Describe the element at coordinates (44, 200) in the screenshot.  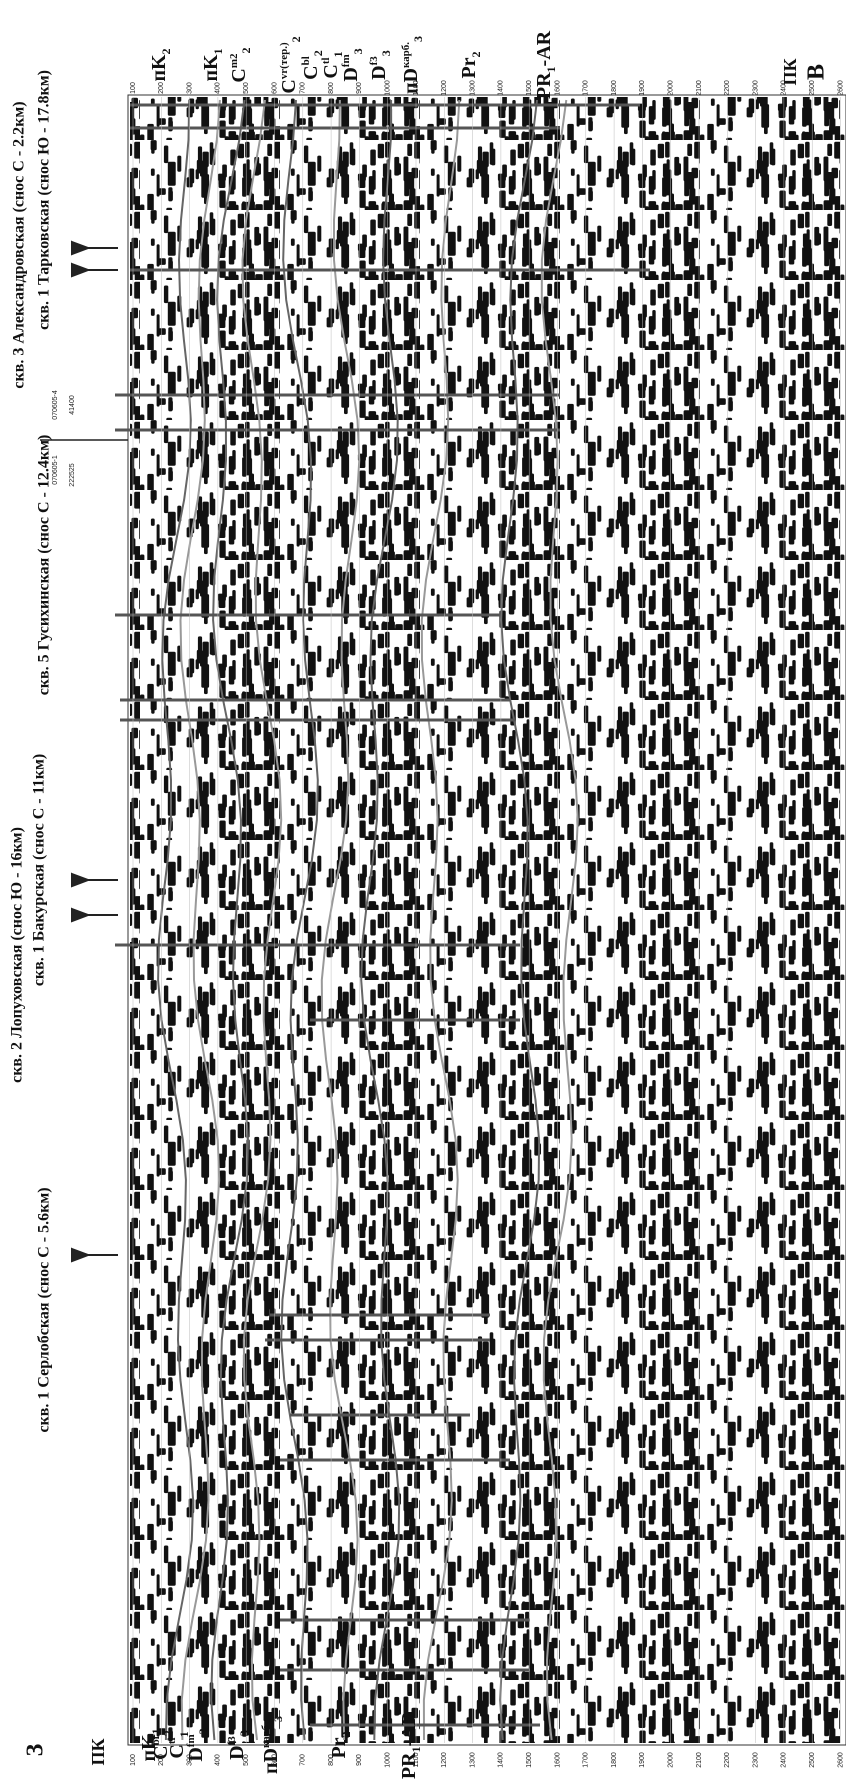
I see `well-label: скв. 1 Тарковская (снос Ю - 17.8км)` at that location.